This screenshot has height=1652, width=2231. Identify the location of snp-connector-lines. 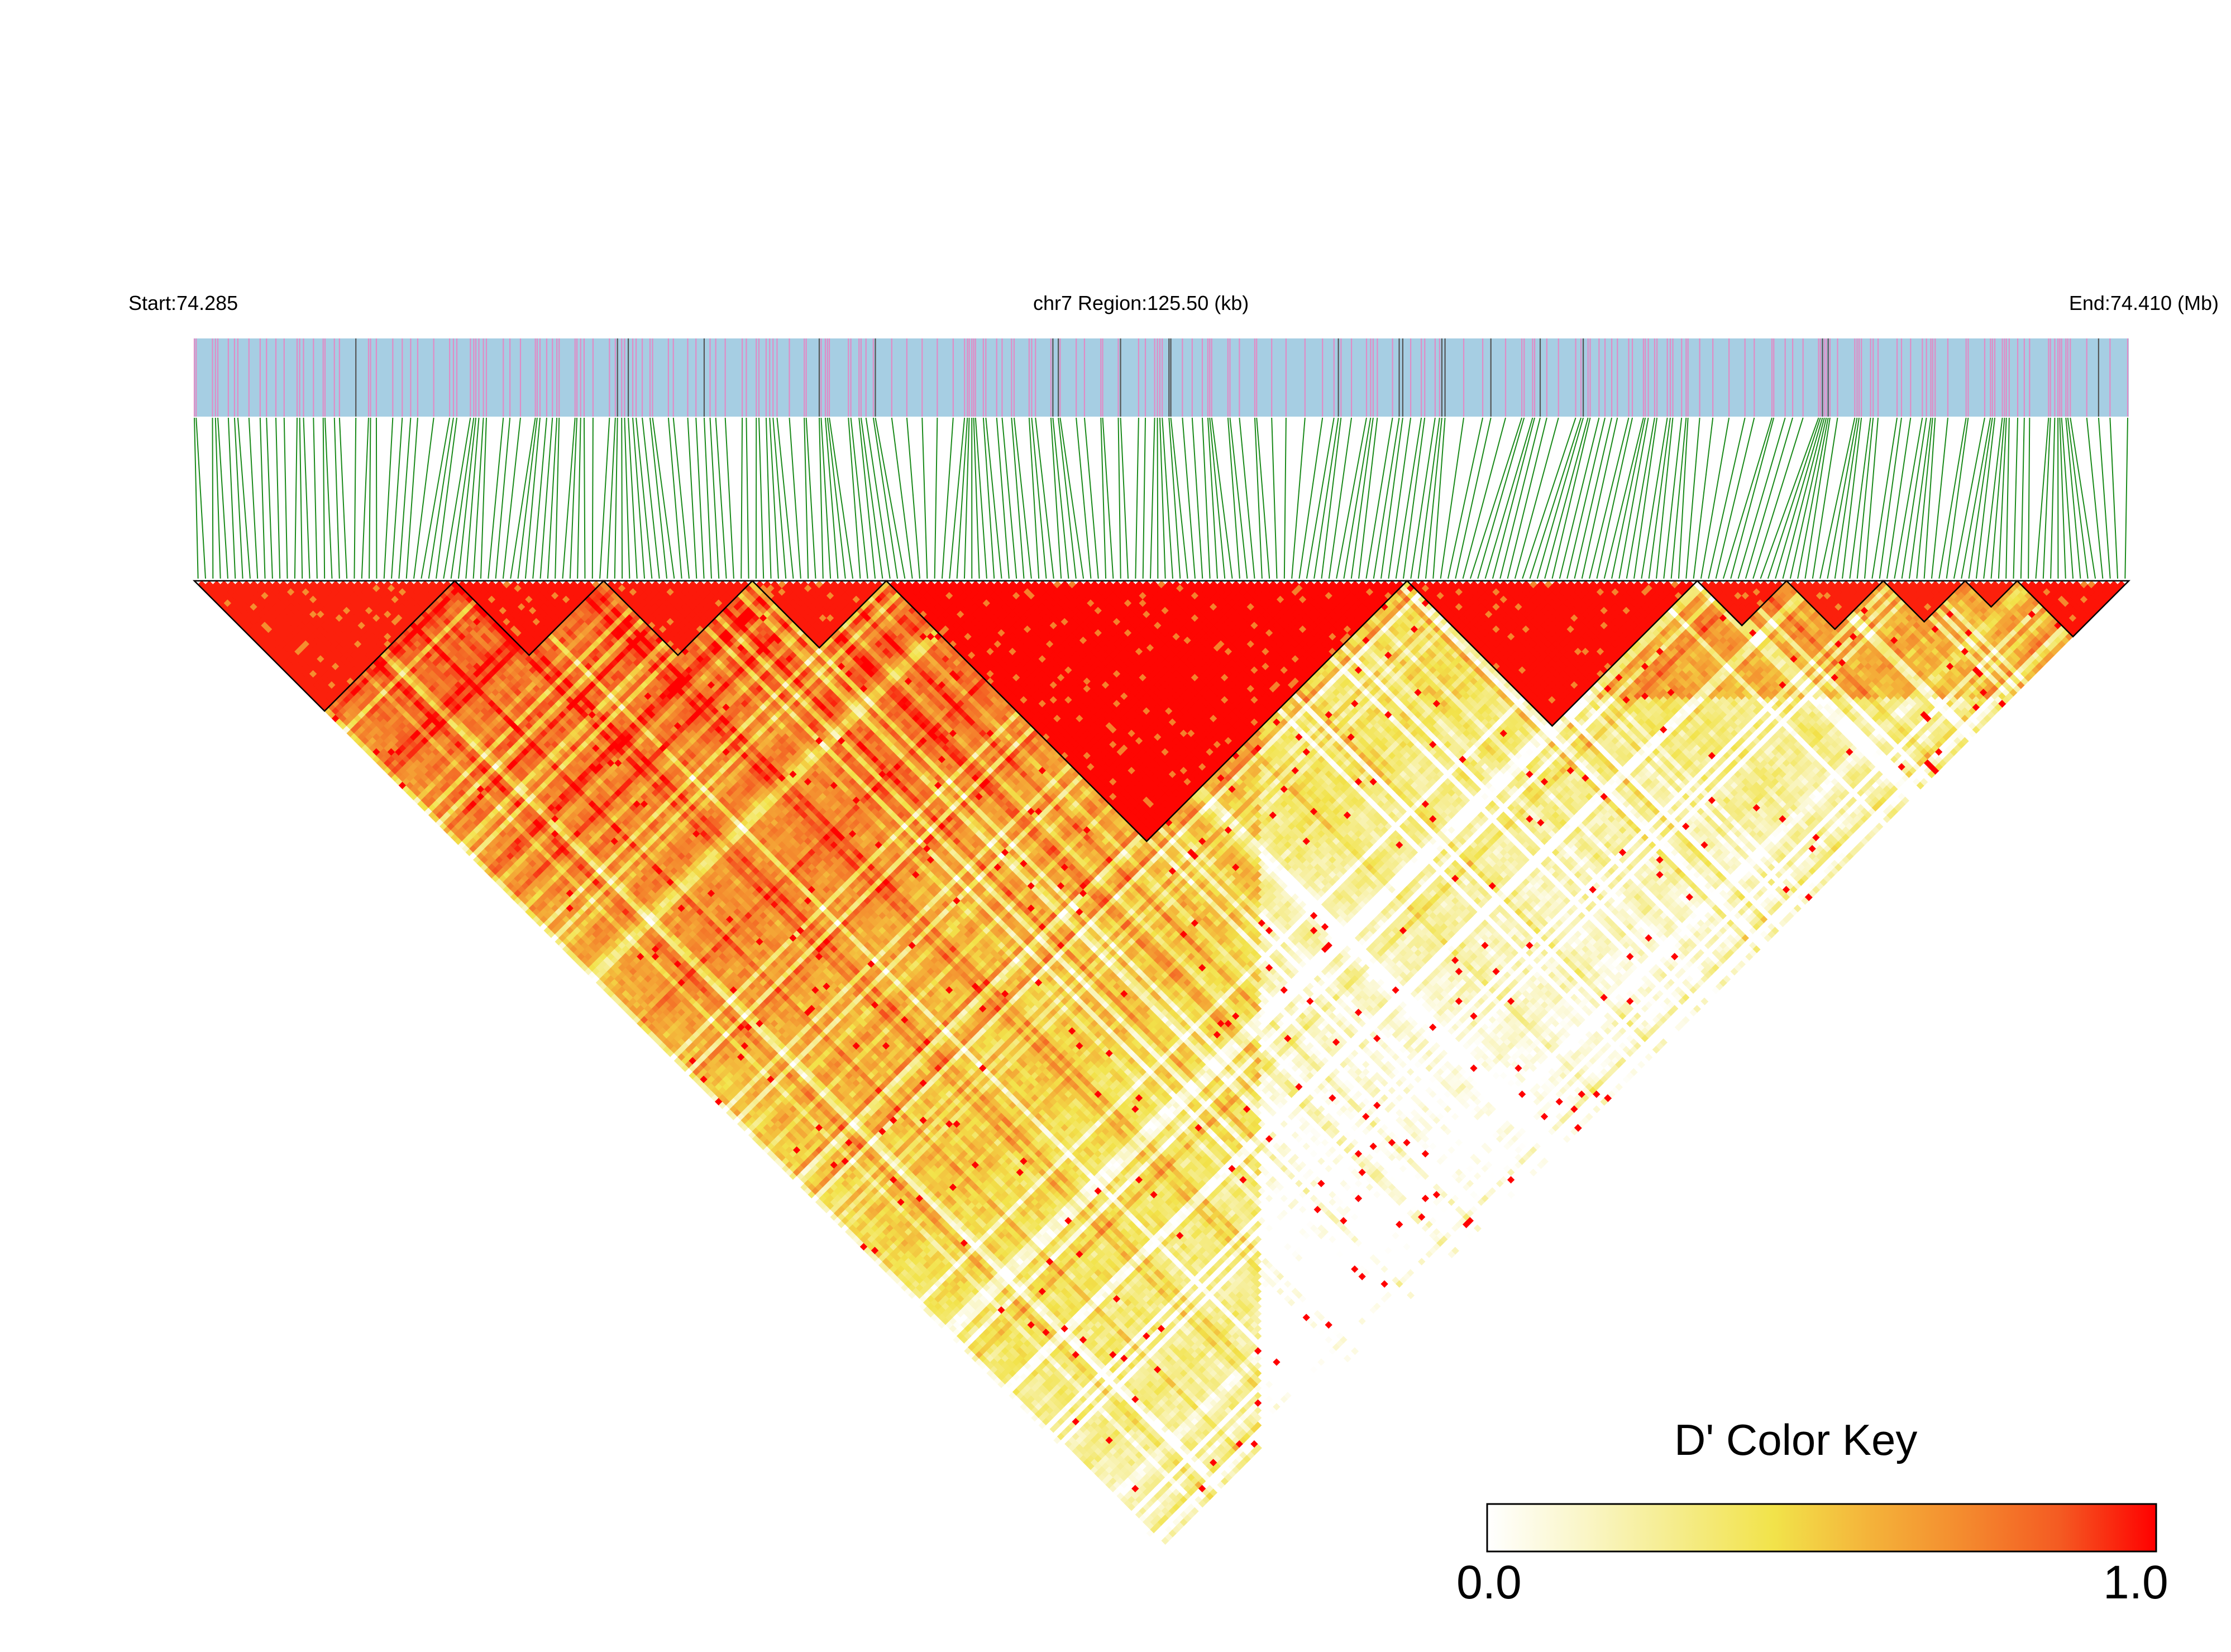
(1161, 498).